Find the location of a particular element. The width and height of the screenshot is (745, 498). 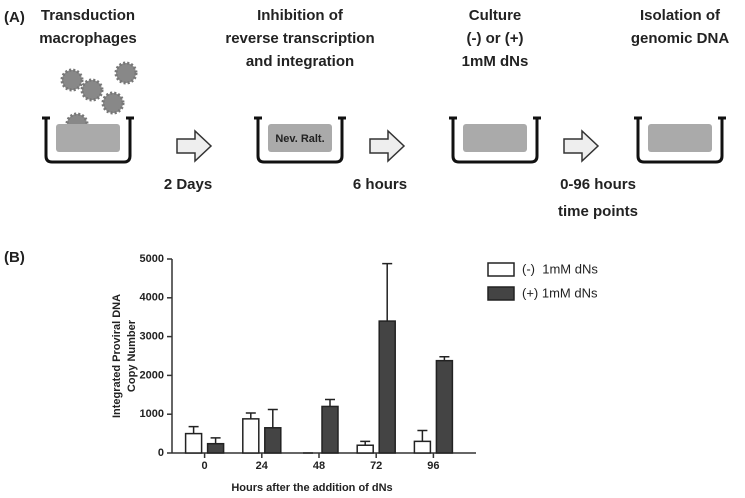

legend-label: (-) 1mM dNs is located at coordinates (560, 268).